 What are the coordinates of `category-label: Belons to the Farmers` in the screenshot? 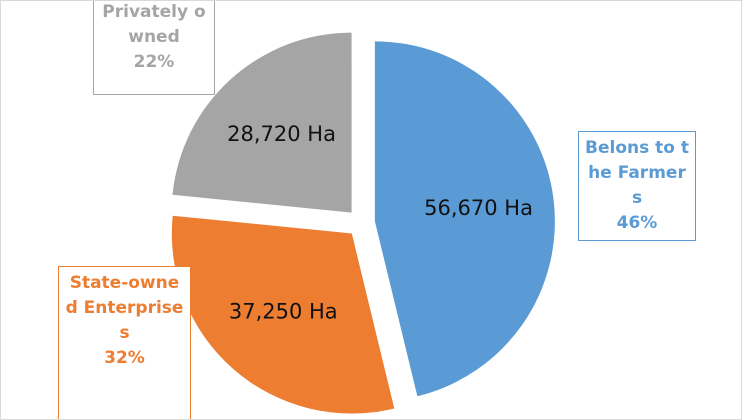 It's located at (637, 173).